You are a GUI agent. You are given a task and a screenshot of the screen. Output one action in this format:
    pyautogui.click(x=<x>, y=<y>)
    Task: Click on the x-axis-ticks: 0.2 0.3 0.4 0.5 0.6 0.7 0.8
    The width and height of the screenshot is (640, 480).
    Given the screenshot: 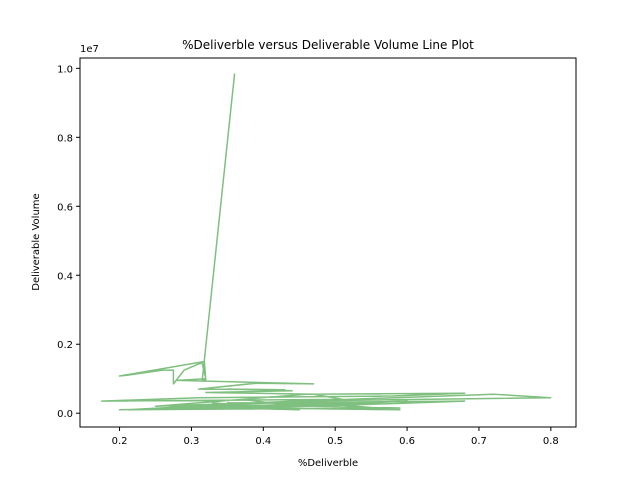 What is the action you would take?
    pyautogui.click(x=335, y=437)
    